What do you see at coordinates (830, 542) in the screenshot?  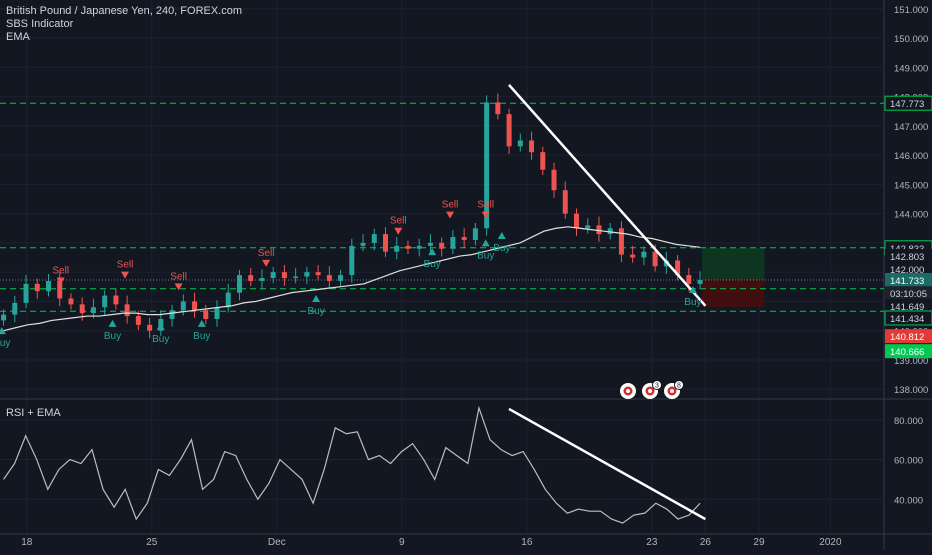 I see `time-tick-label: 2020` at bounding box center [830, 542].